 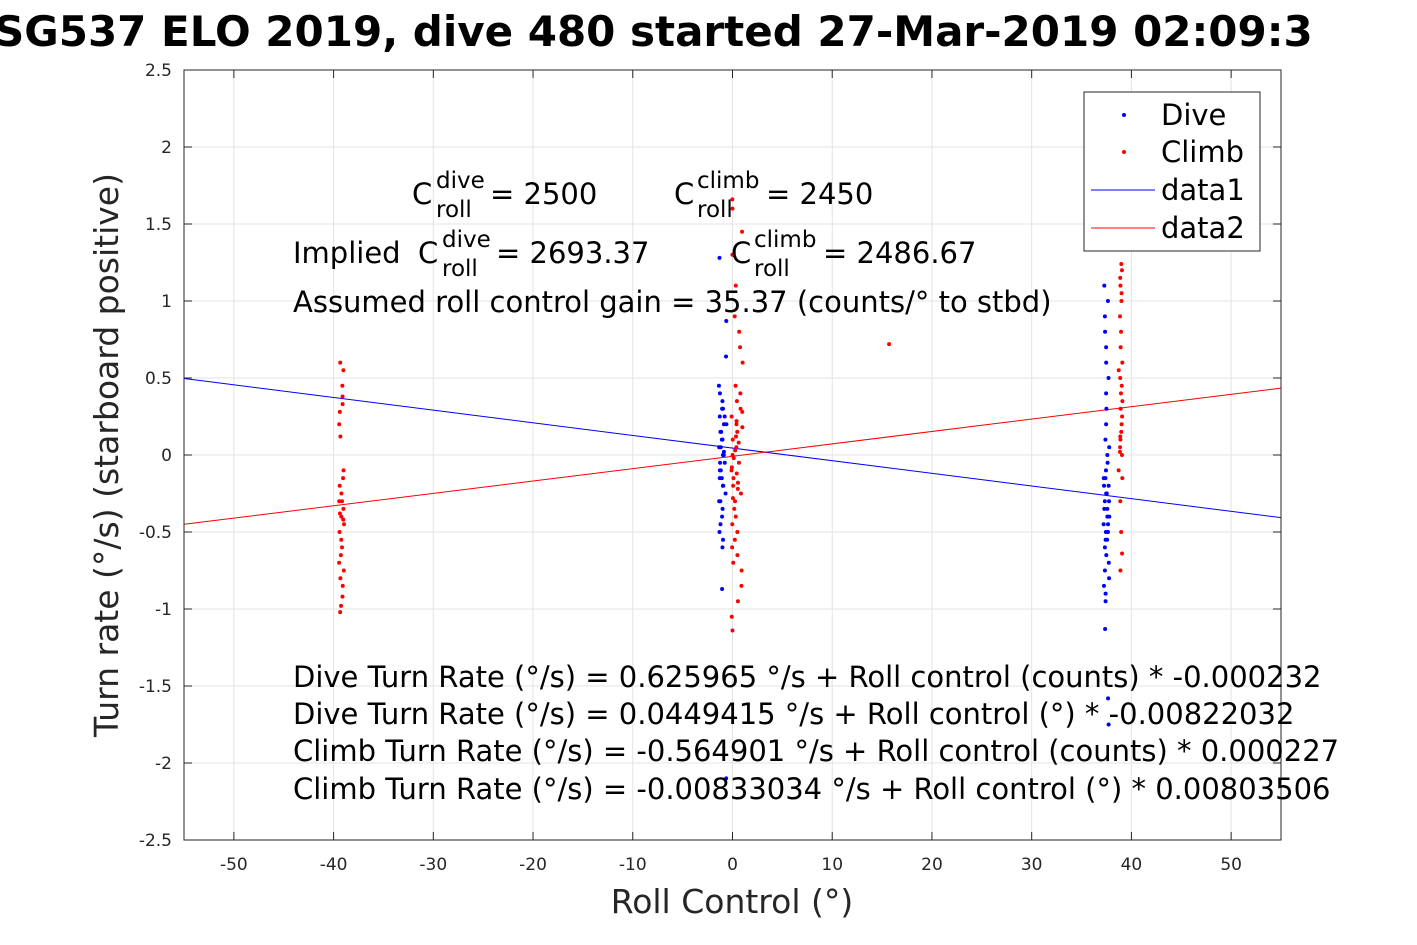 I want to click on y-axis-label: Turn rate (°/s) (starboard positive), so click(x=106, y=455).